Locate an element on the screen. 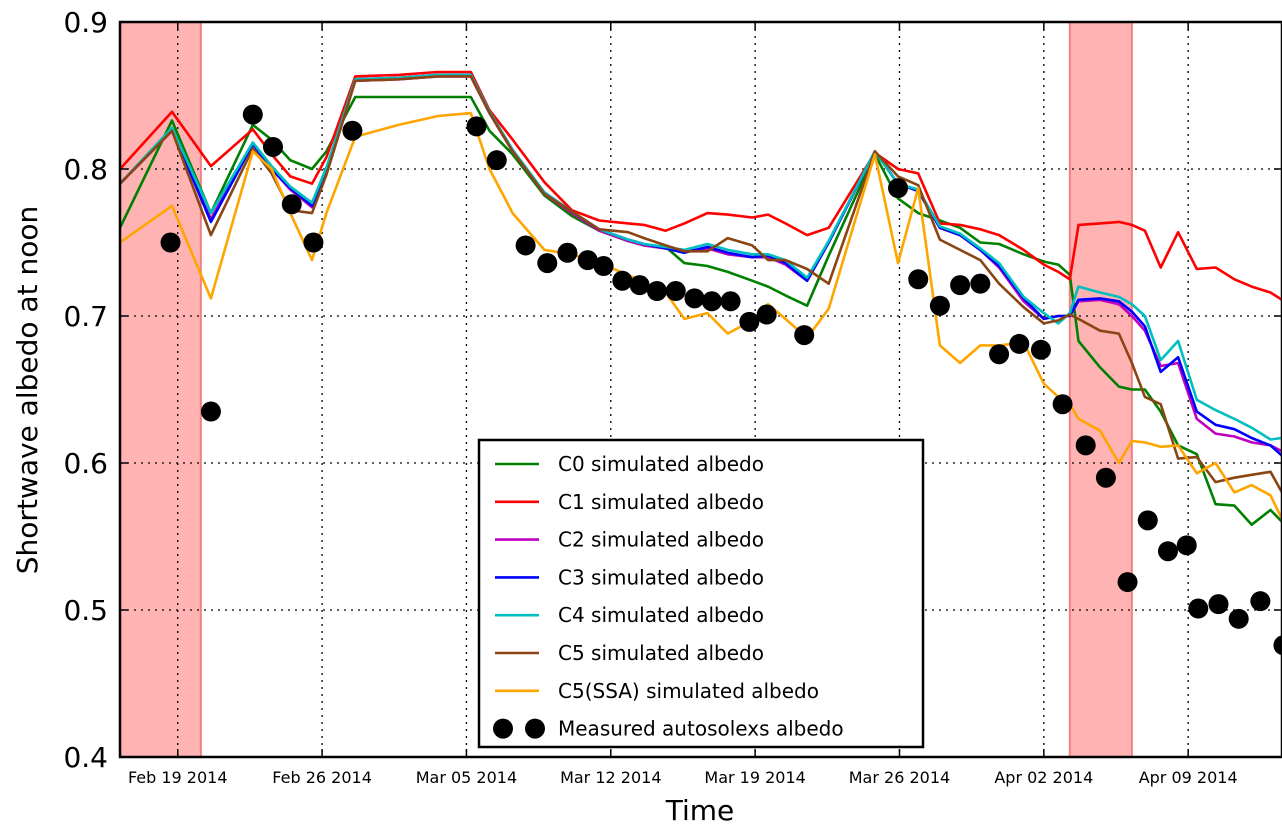  legend-box is located at coordinates (701, 593).